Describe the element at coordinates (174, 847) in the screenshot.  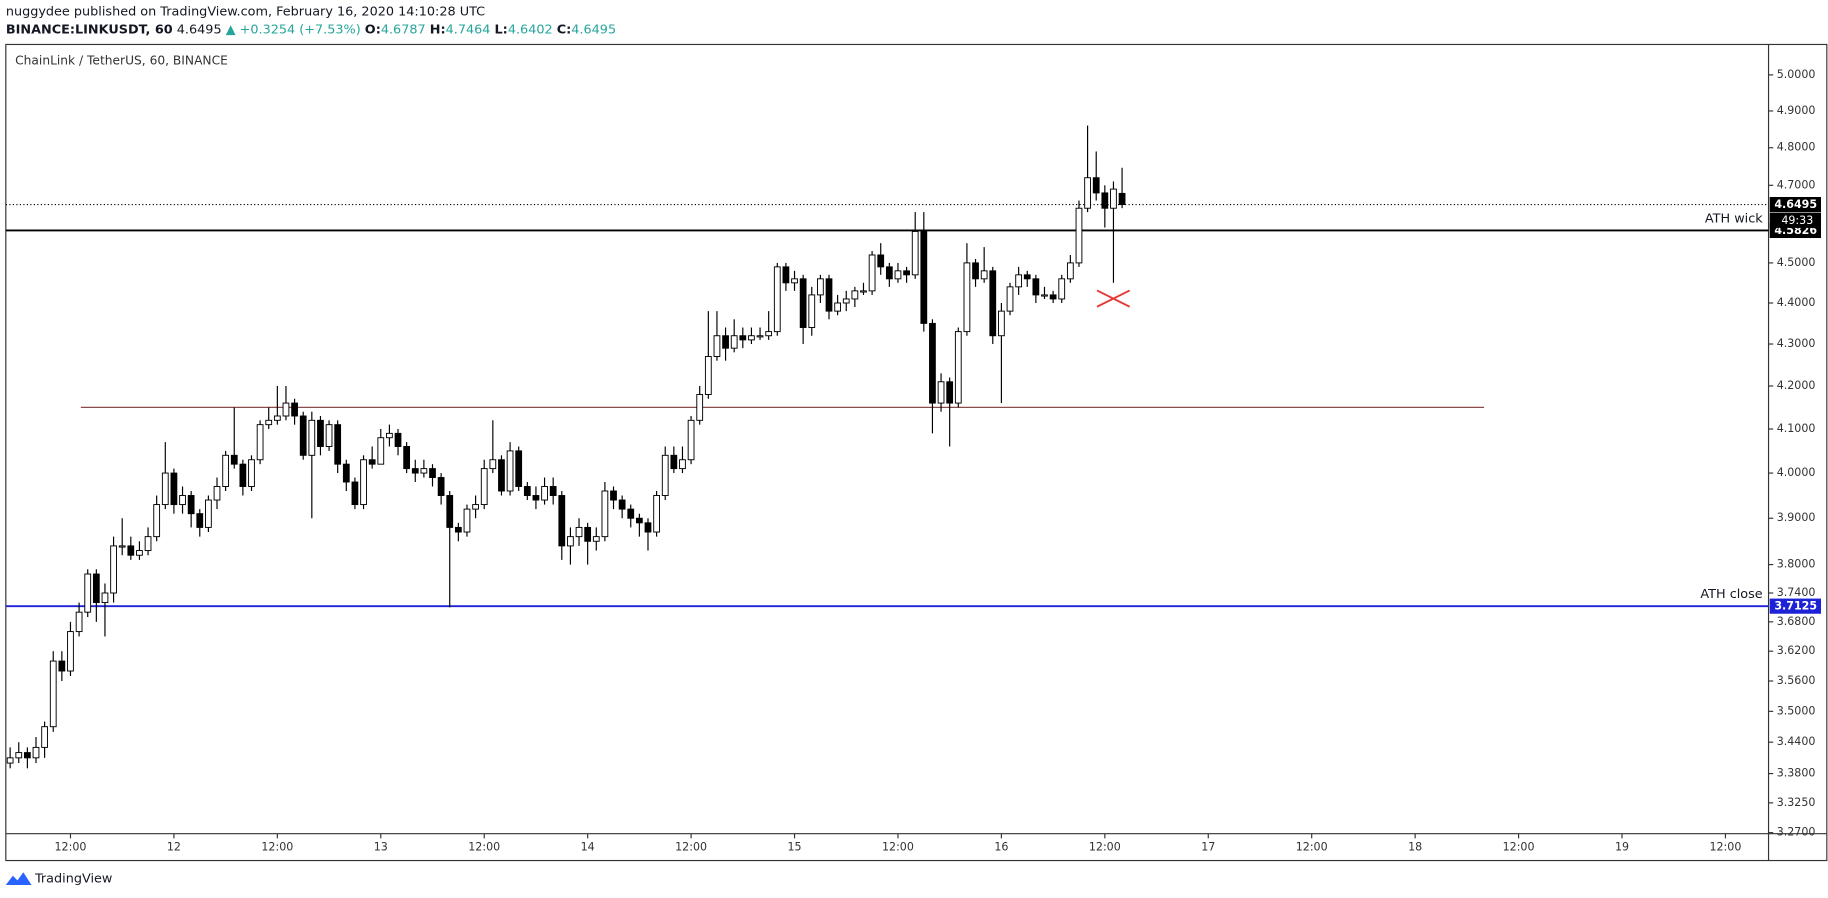
I see `x-tick-label: 12` at that location.